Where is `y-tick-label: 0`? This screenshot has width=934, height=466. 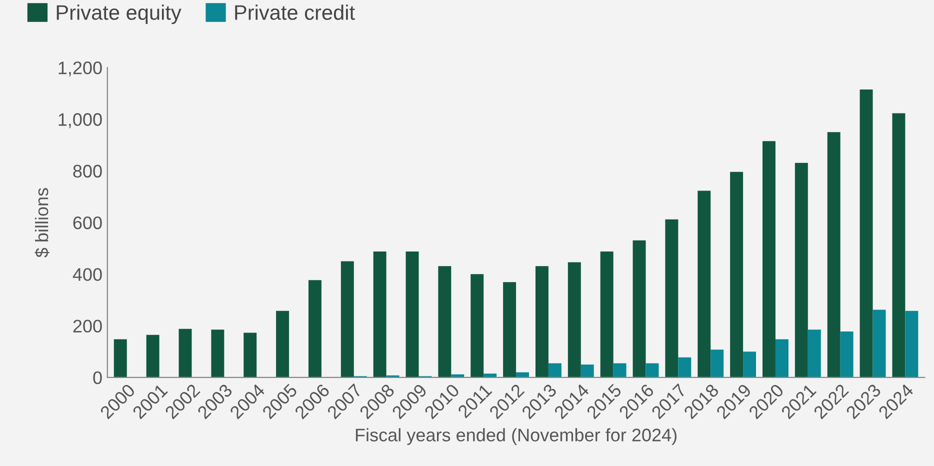
y-tick-label: 0 is located at coordinates (97, 377).